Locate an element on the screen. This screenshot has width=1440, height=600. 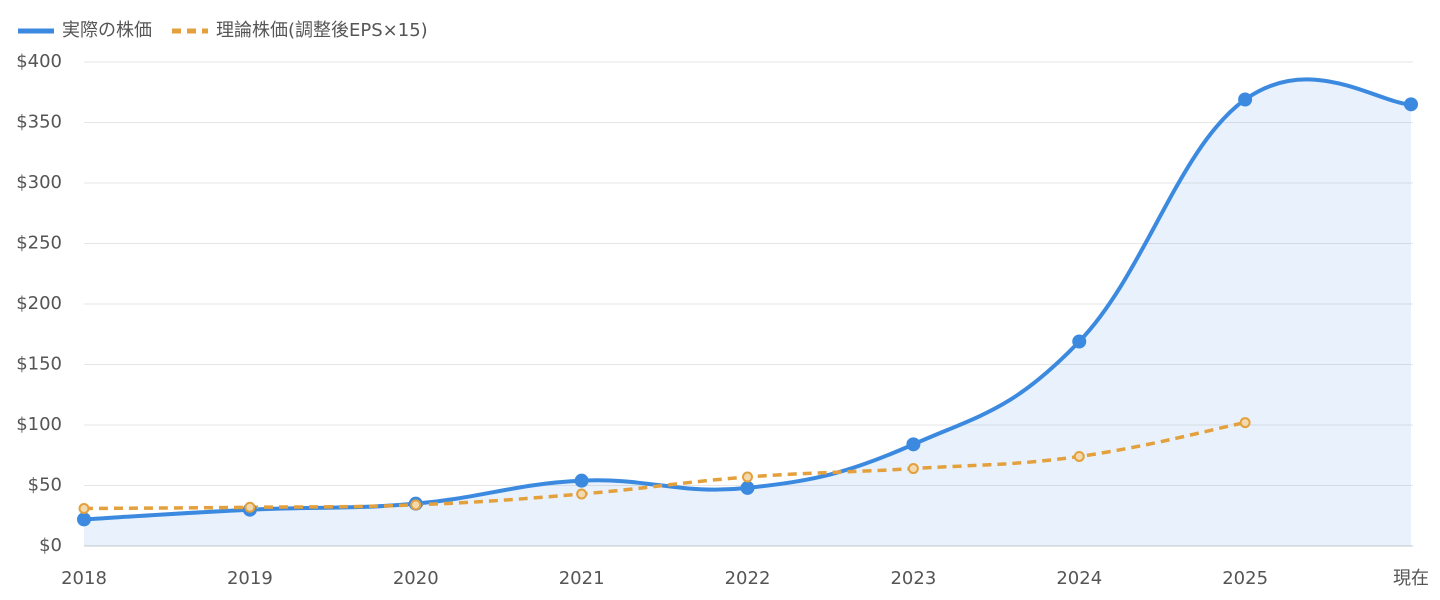
x-tick-label: 2019 is located at coordinates (250, 578).